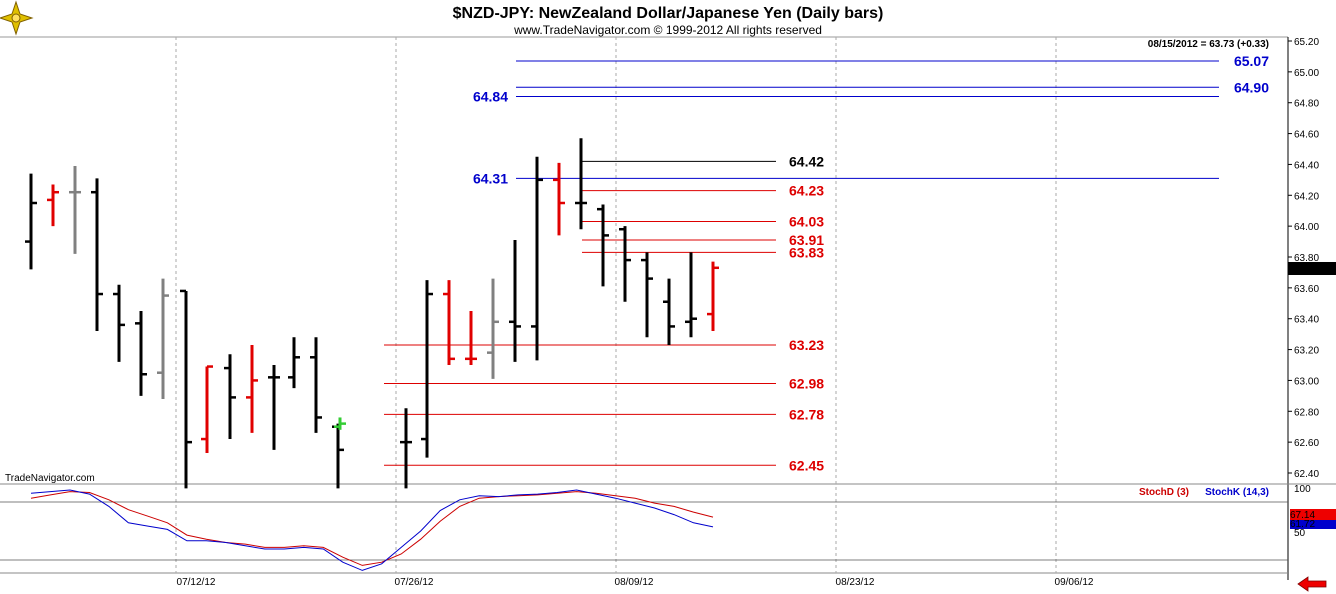 Image resolution: width=1336 pixels, height=594 pixels. I want to click on price-tick-label: 64.40, so click(1306, 165).